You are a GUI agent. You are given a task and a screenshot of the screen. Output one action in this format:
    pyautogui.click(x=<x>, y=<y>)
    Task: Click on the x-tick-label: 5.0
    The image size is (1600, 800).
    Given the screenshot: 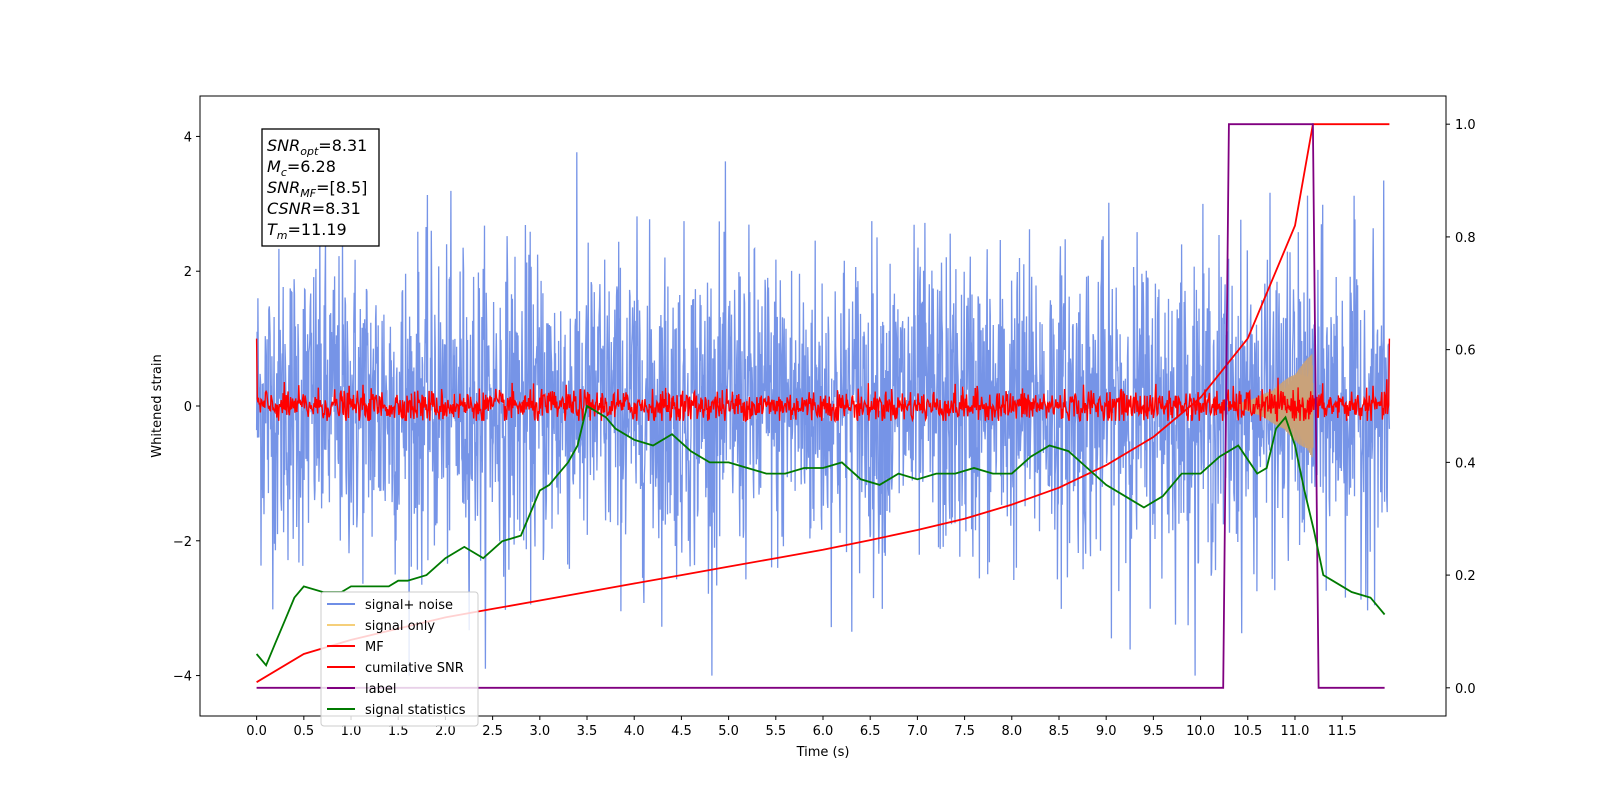 What is the action you would take?
    pyautogui.click(x=728, y=731)
    